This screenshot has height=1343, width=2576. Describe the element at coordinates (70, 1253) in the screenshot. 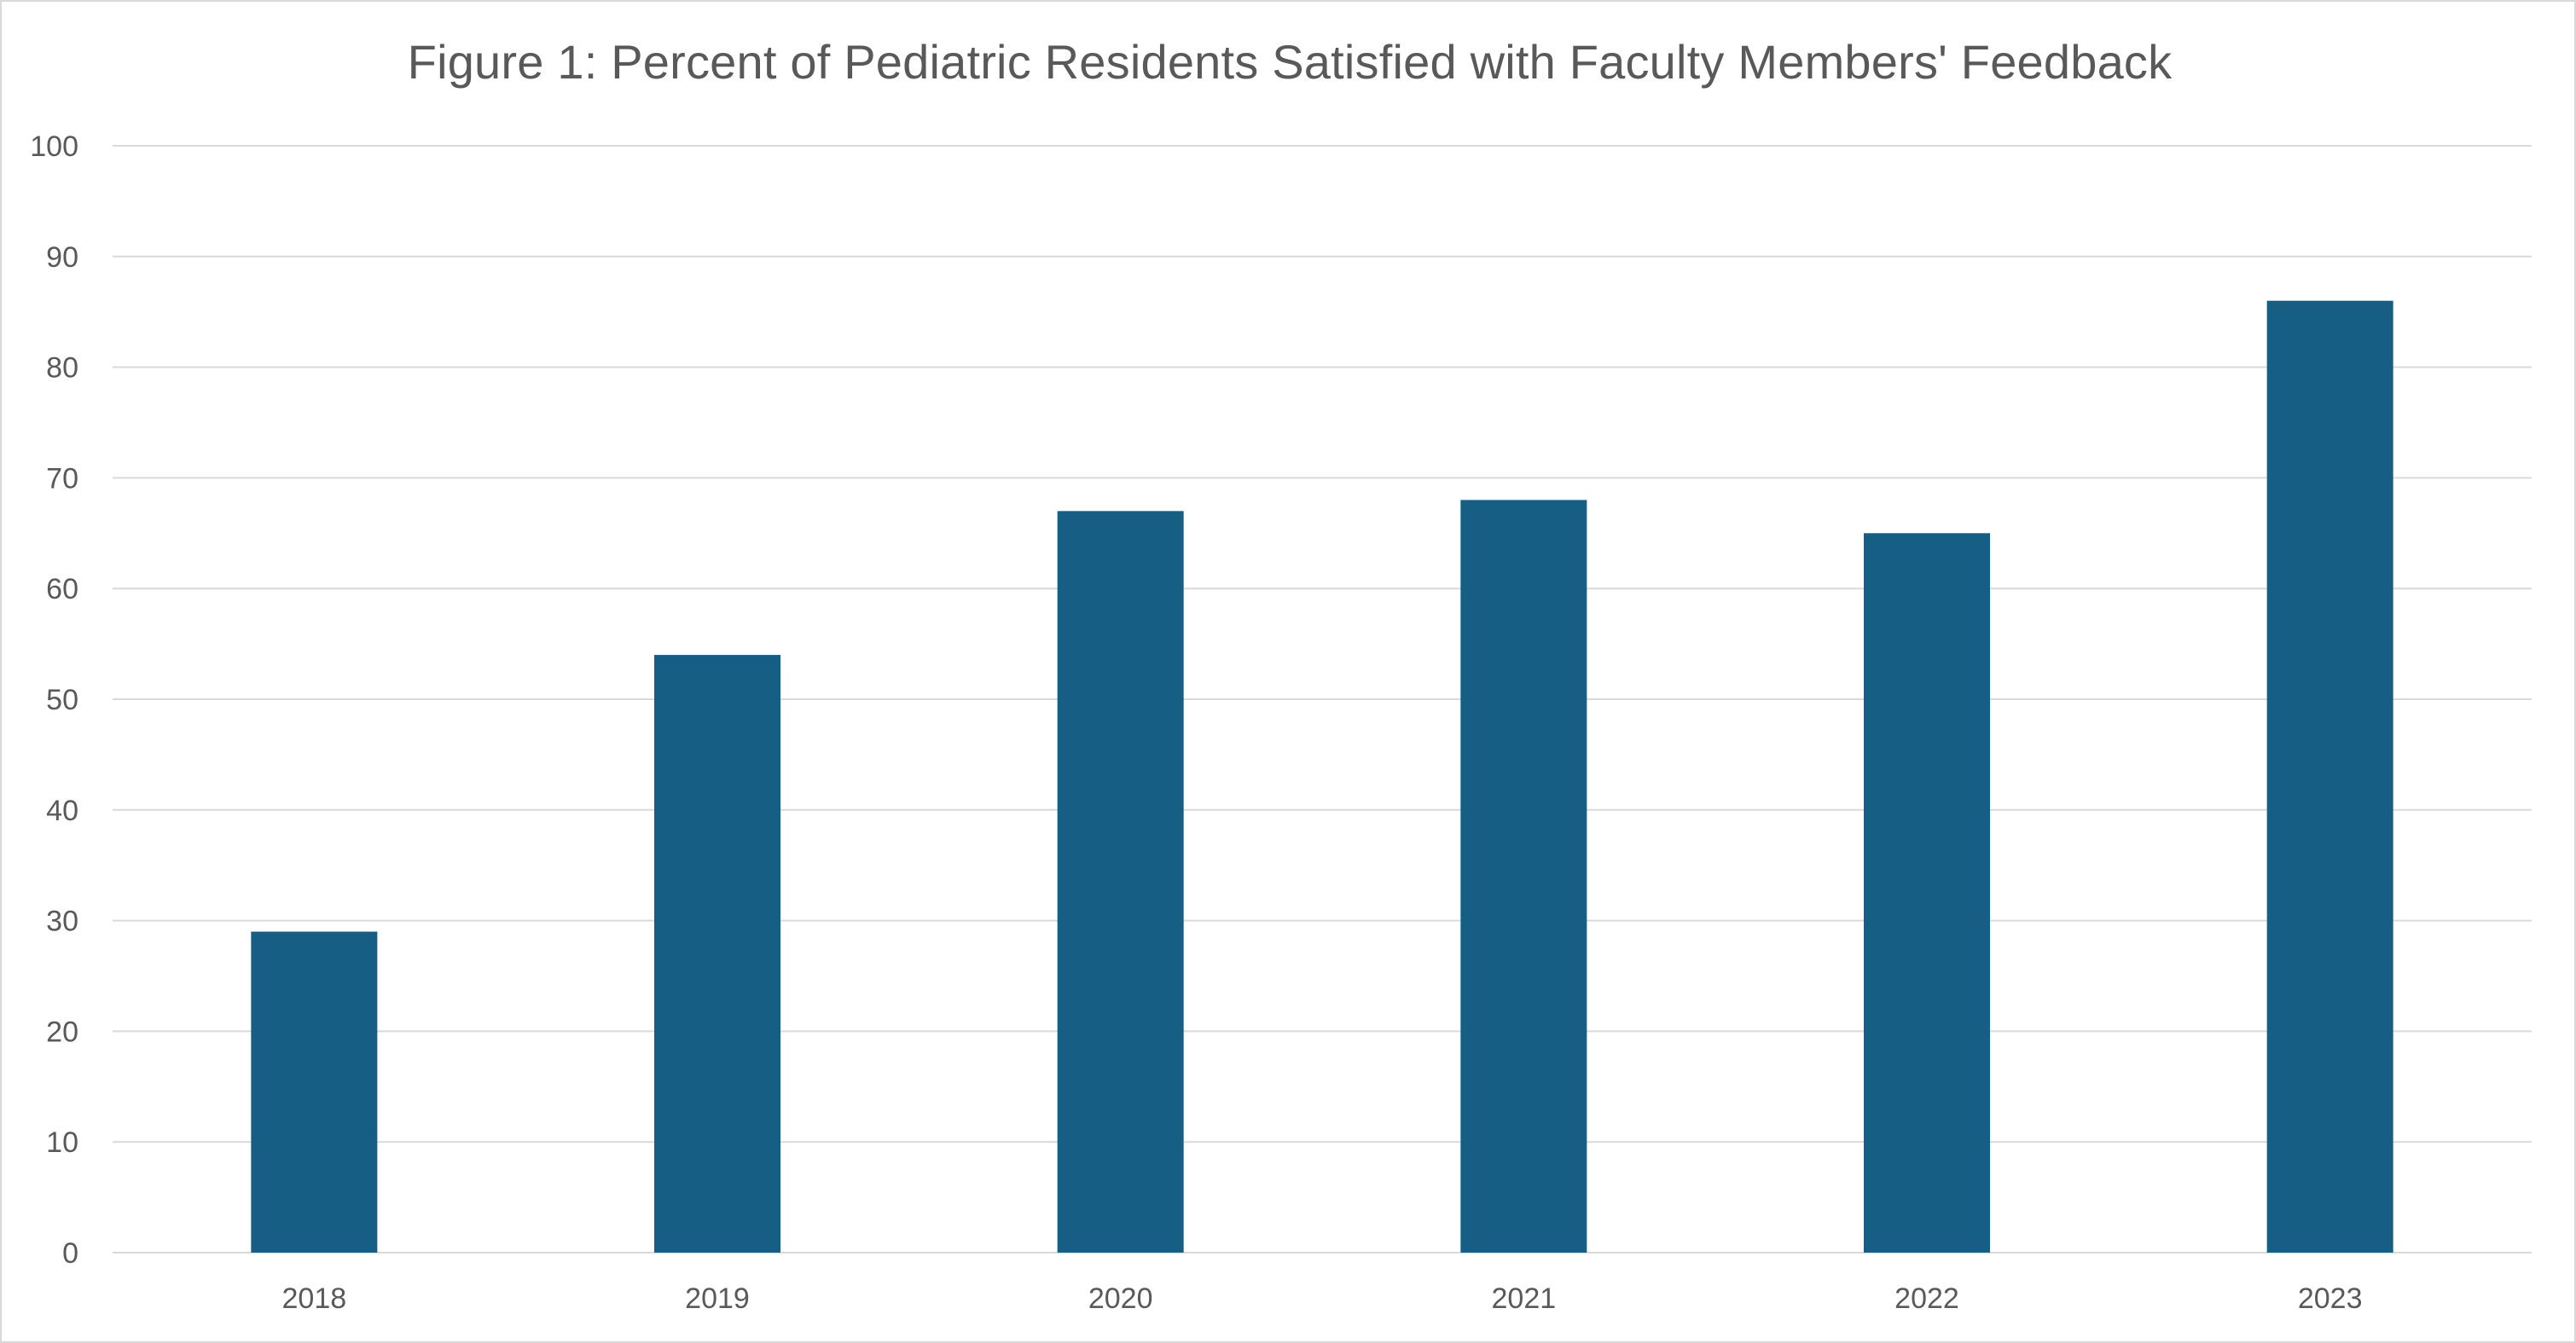

I see `y-tick-label: 0` at that location.